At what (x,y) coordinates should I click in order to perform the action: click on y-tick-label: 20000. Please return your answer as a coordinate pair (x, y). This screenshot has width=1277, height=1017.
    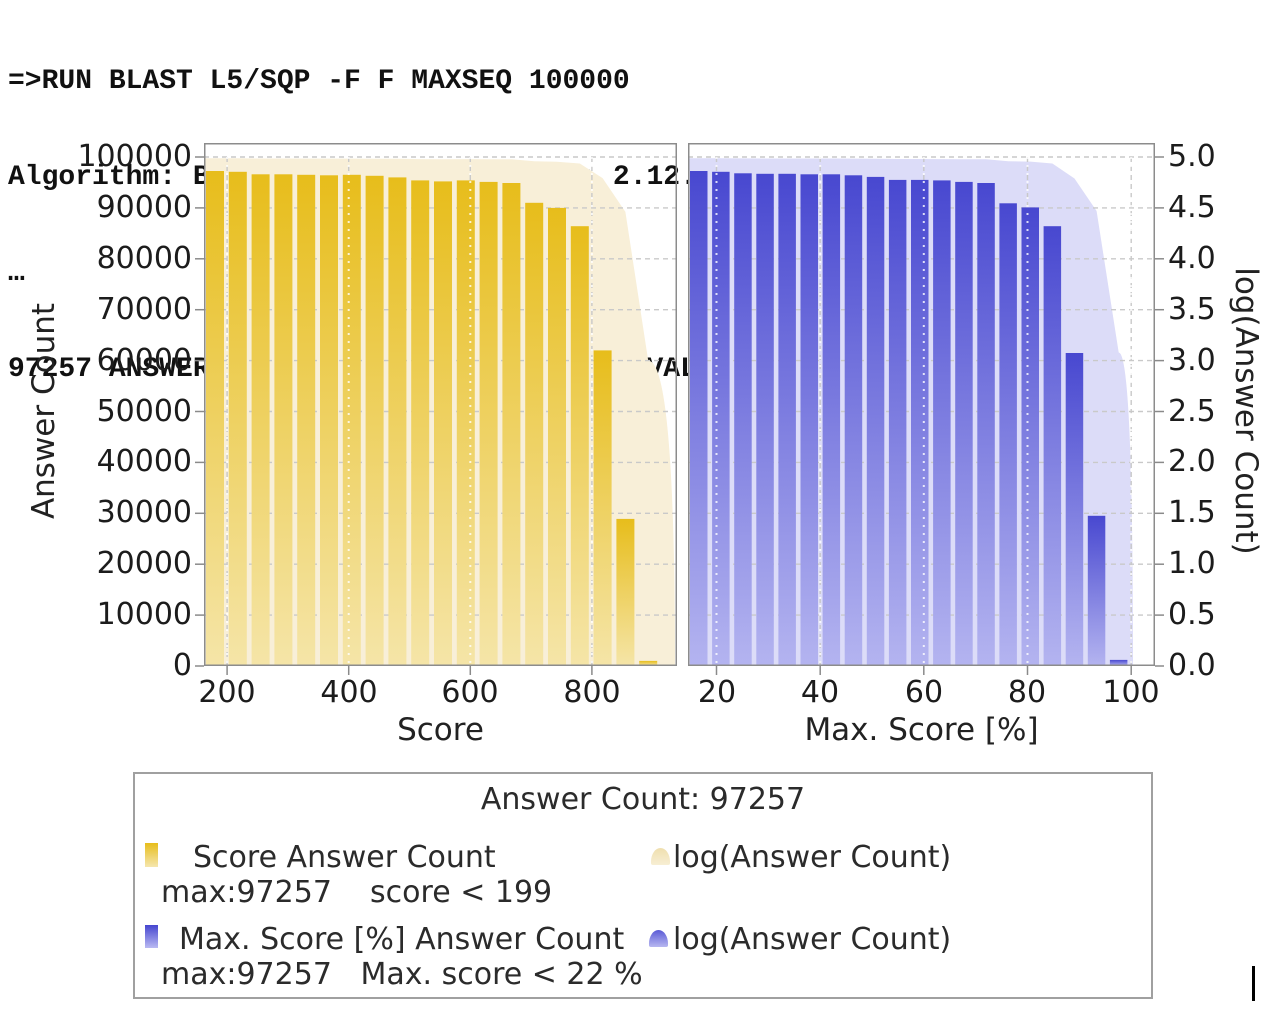
    Looking at the image, I should click on (144, 563).